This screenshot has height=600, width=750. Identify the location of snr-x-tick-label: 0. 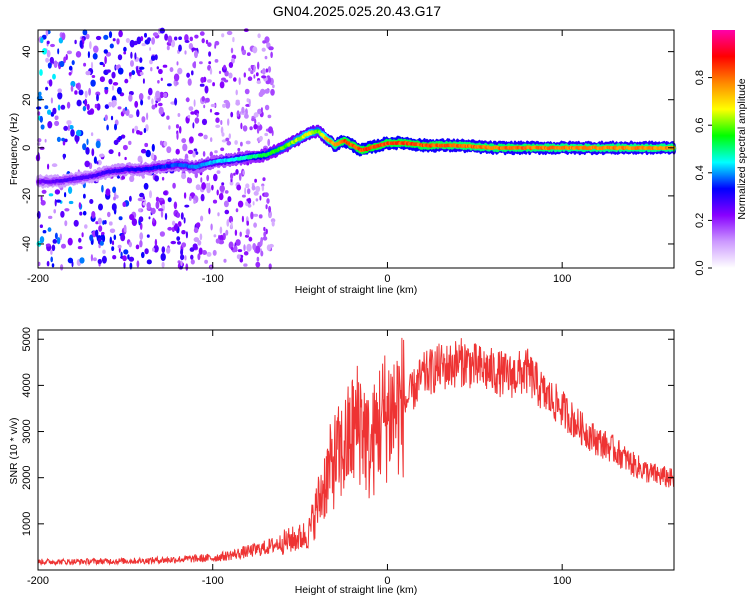
(387, 581).